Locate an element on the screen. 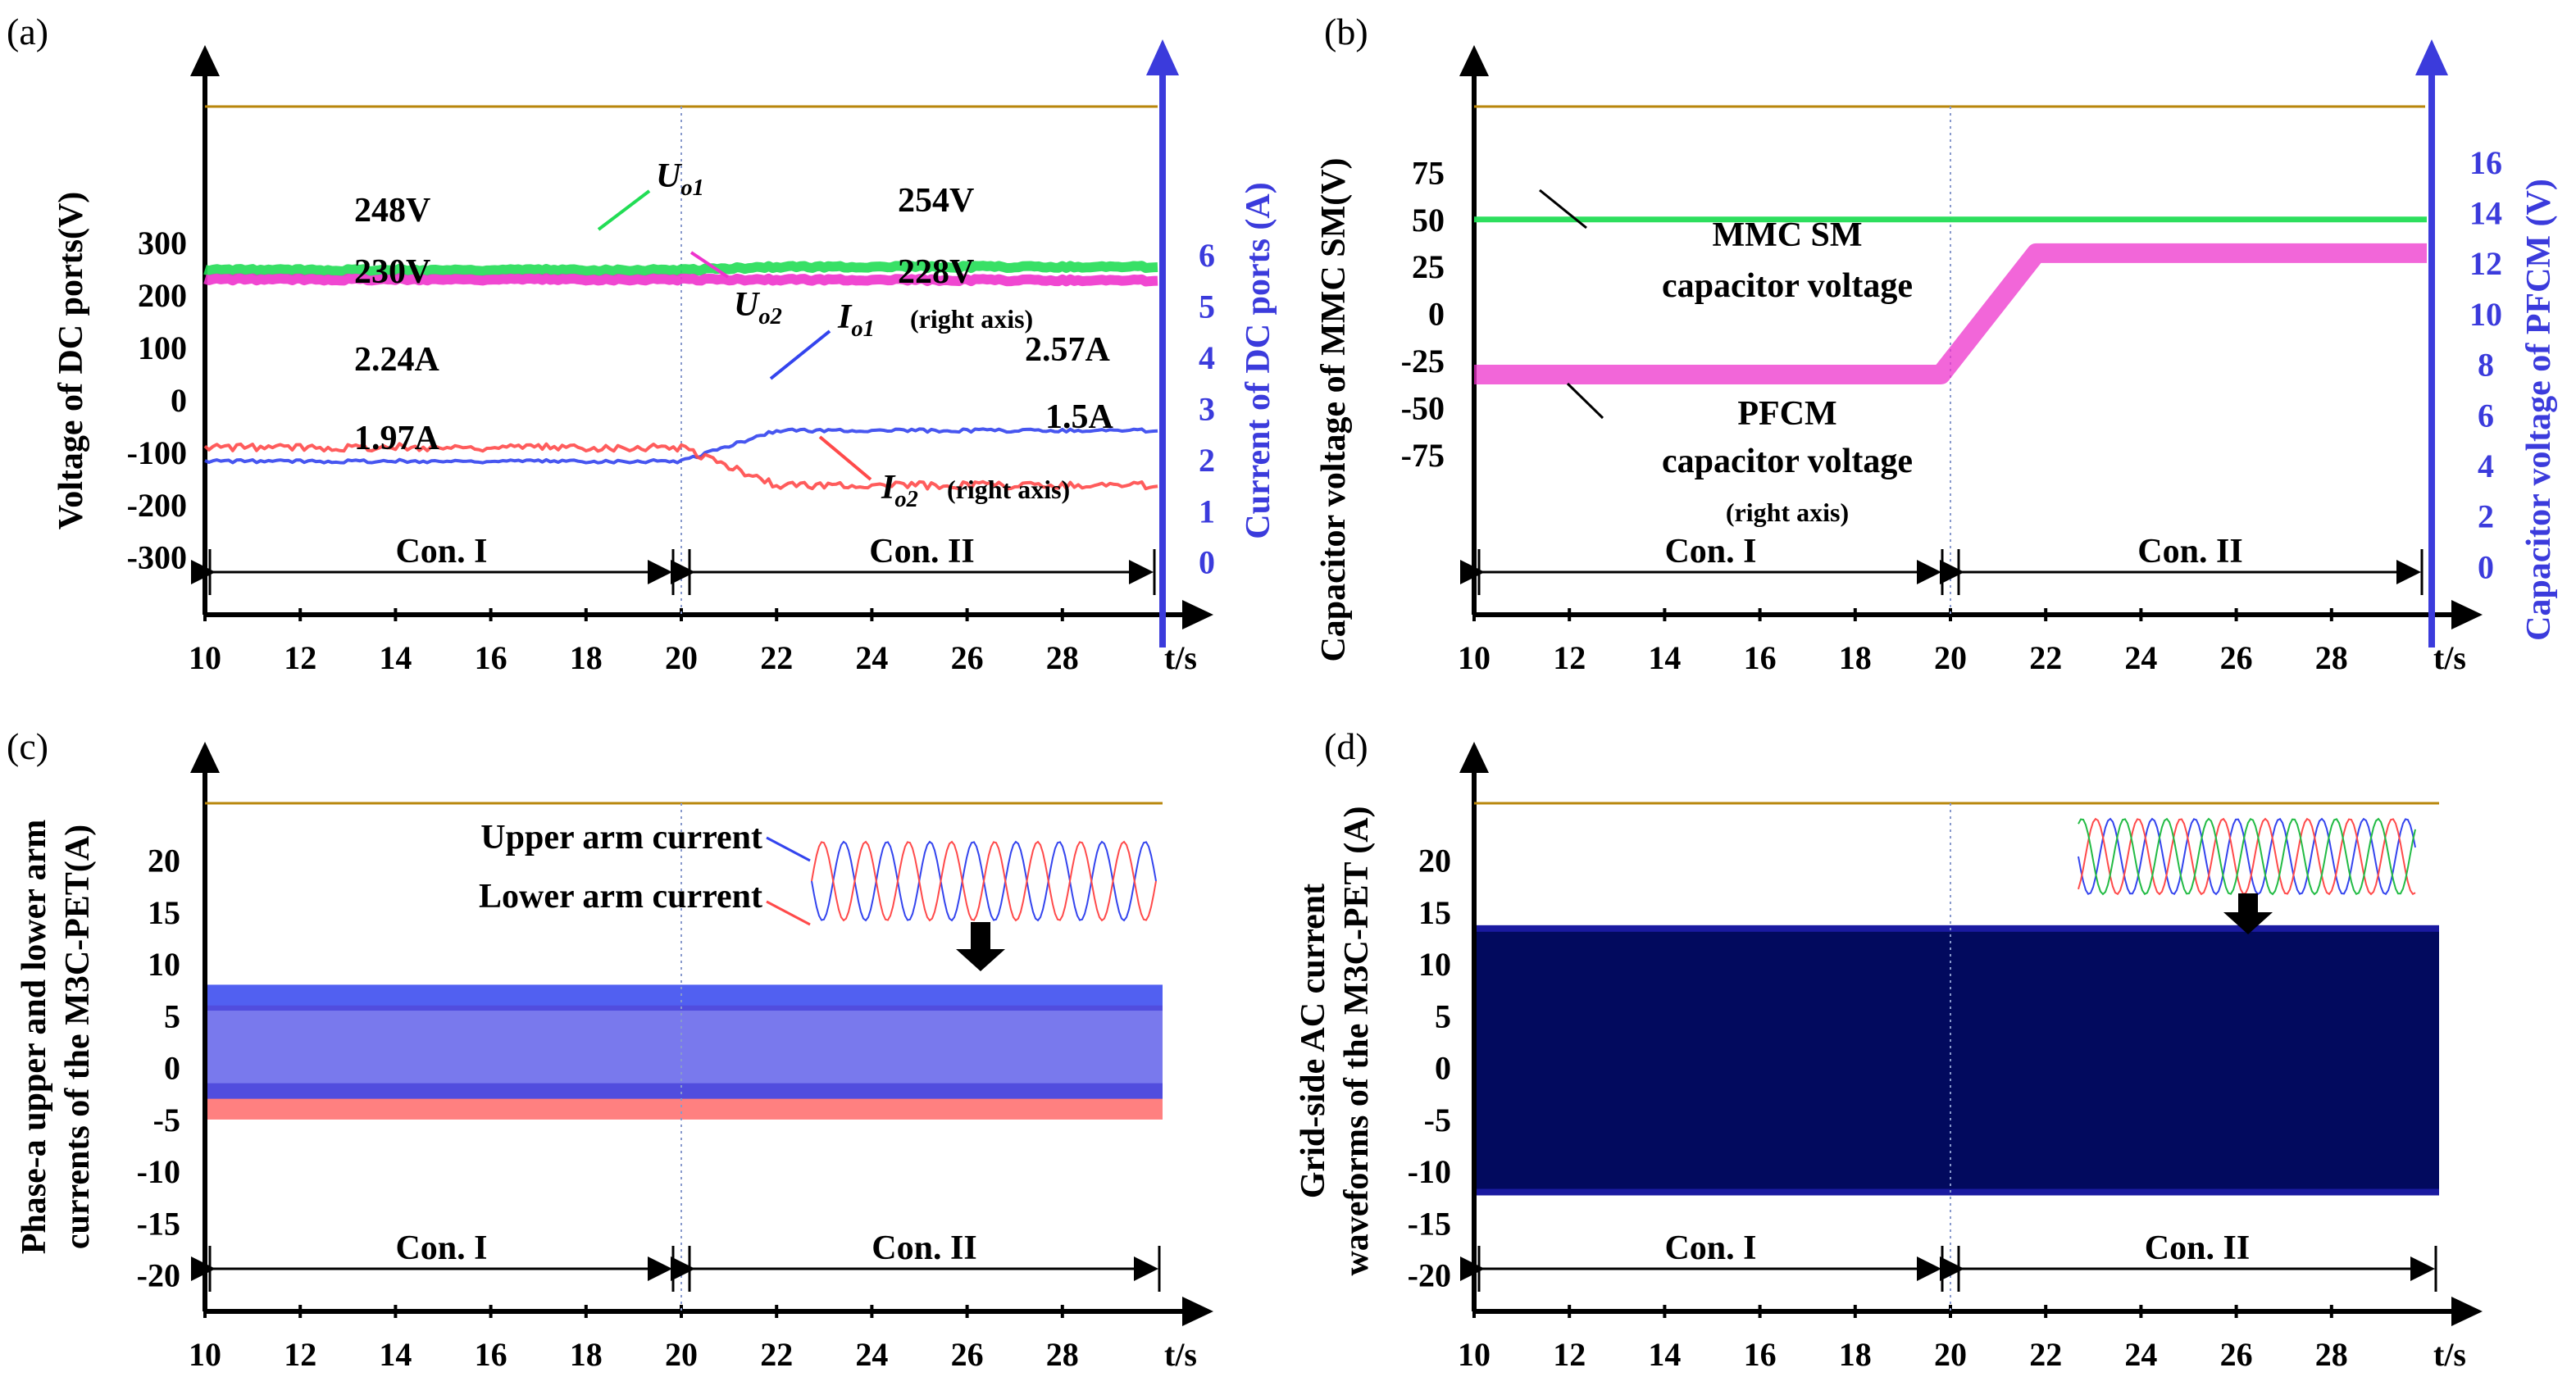  inset-waveform is located at coordinates (984, 881).